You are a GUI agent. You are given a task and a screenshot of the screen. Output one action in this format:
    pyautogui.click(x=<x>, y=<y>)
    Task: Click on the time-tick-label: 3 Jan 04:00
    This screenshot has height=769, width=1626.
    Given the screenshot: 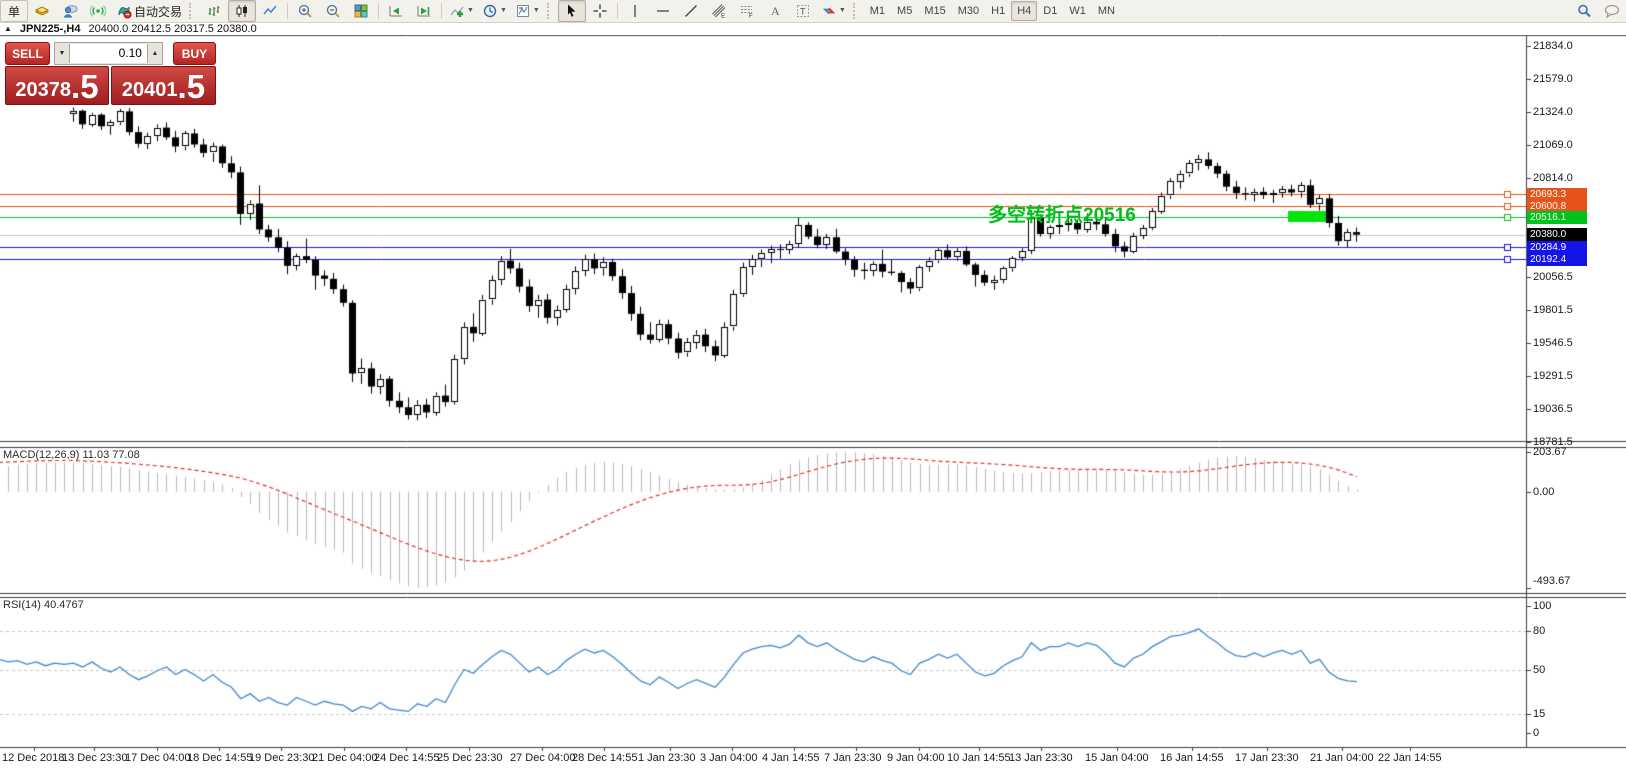 What is the action you would take?
    pyautogui.click(x=729, y=758)
    